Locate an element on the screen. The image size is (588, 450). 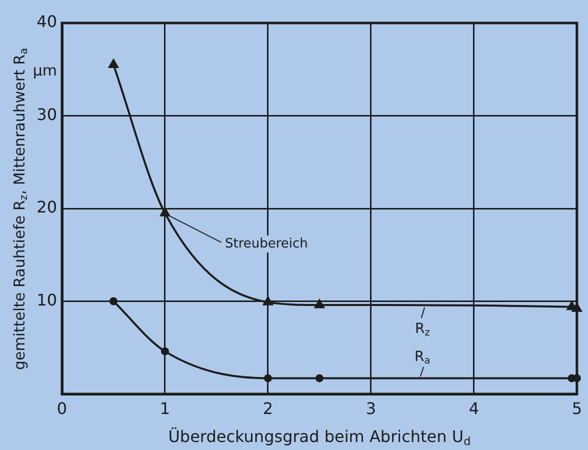
y-tick-label: 10 is located at coordinates (46, 300).